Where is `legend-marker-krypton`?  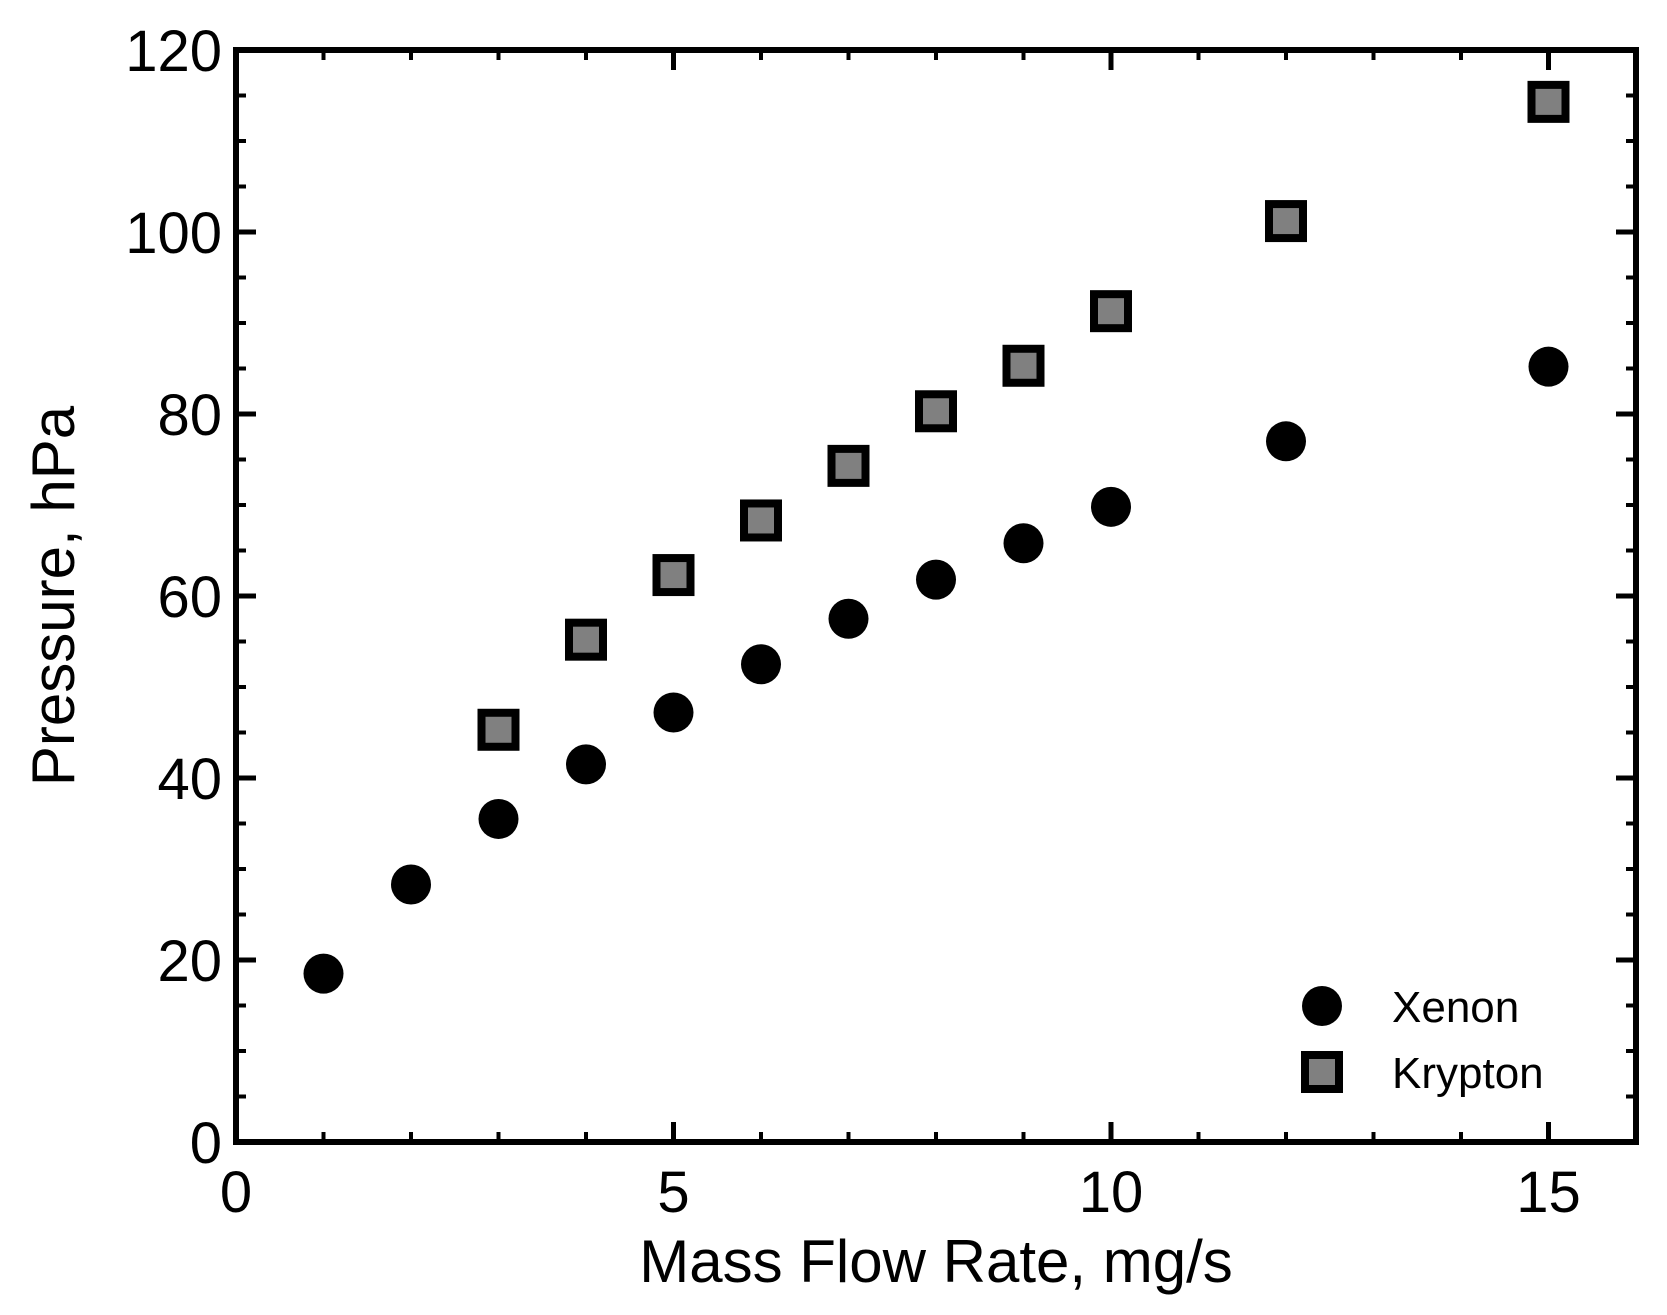
legend-marker-krypton is located at coordinates (1322, 1072).